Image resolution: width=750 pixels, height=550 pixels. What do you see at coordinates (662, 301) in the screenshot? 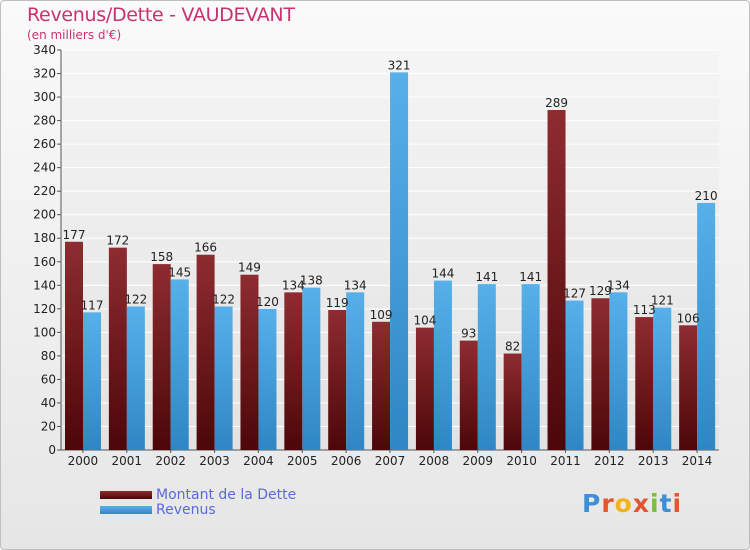
I see `data-label: 121` at bounding box center [662, 301].